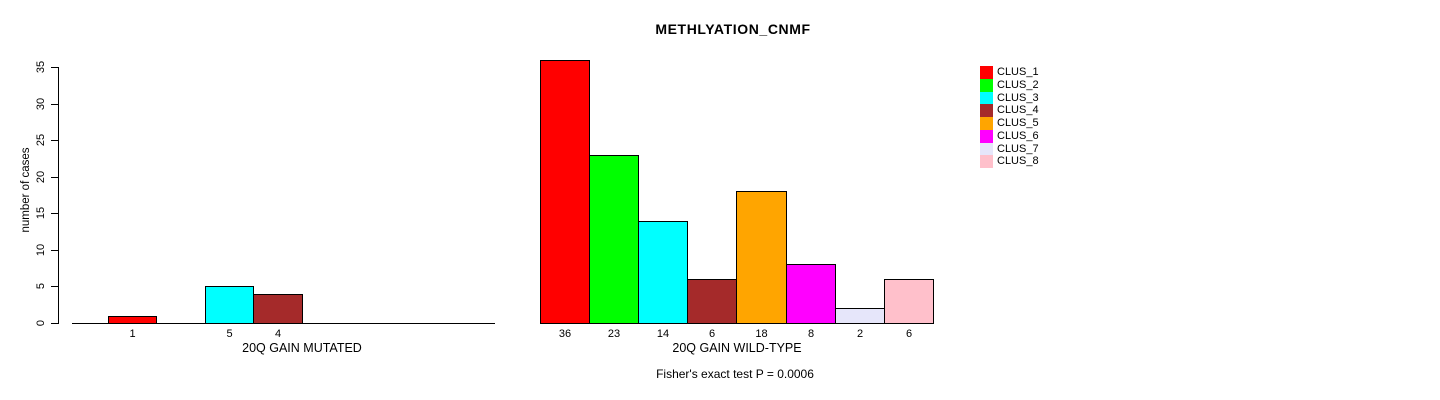 The image size is (1440, 400). I want to click on bar-value-label: 1, so click(132, 334).